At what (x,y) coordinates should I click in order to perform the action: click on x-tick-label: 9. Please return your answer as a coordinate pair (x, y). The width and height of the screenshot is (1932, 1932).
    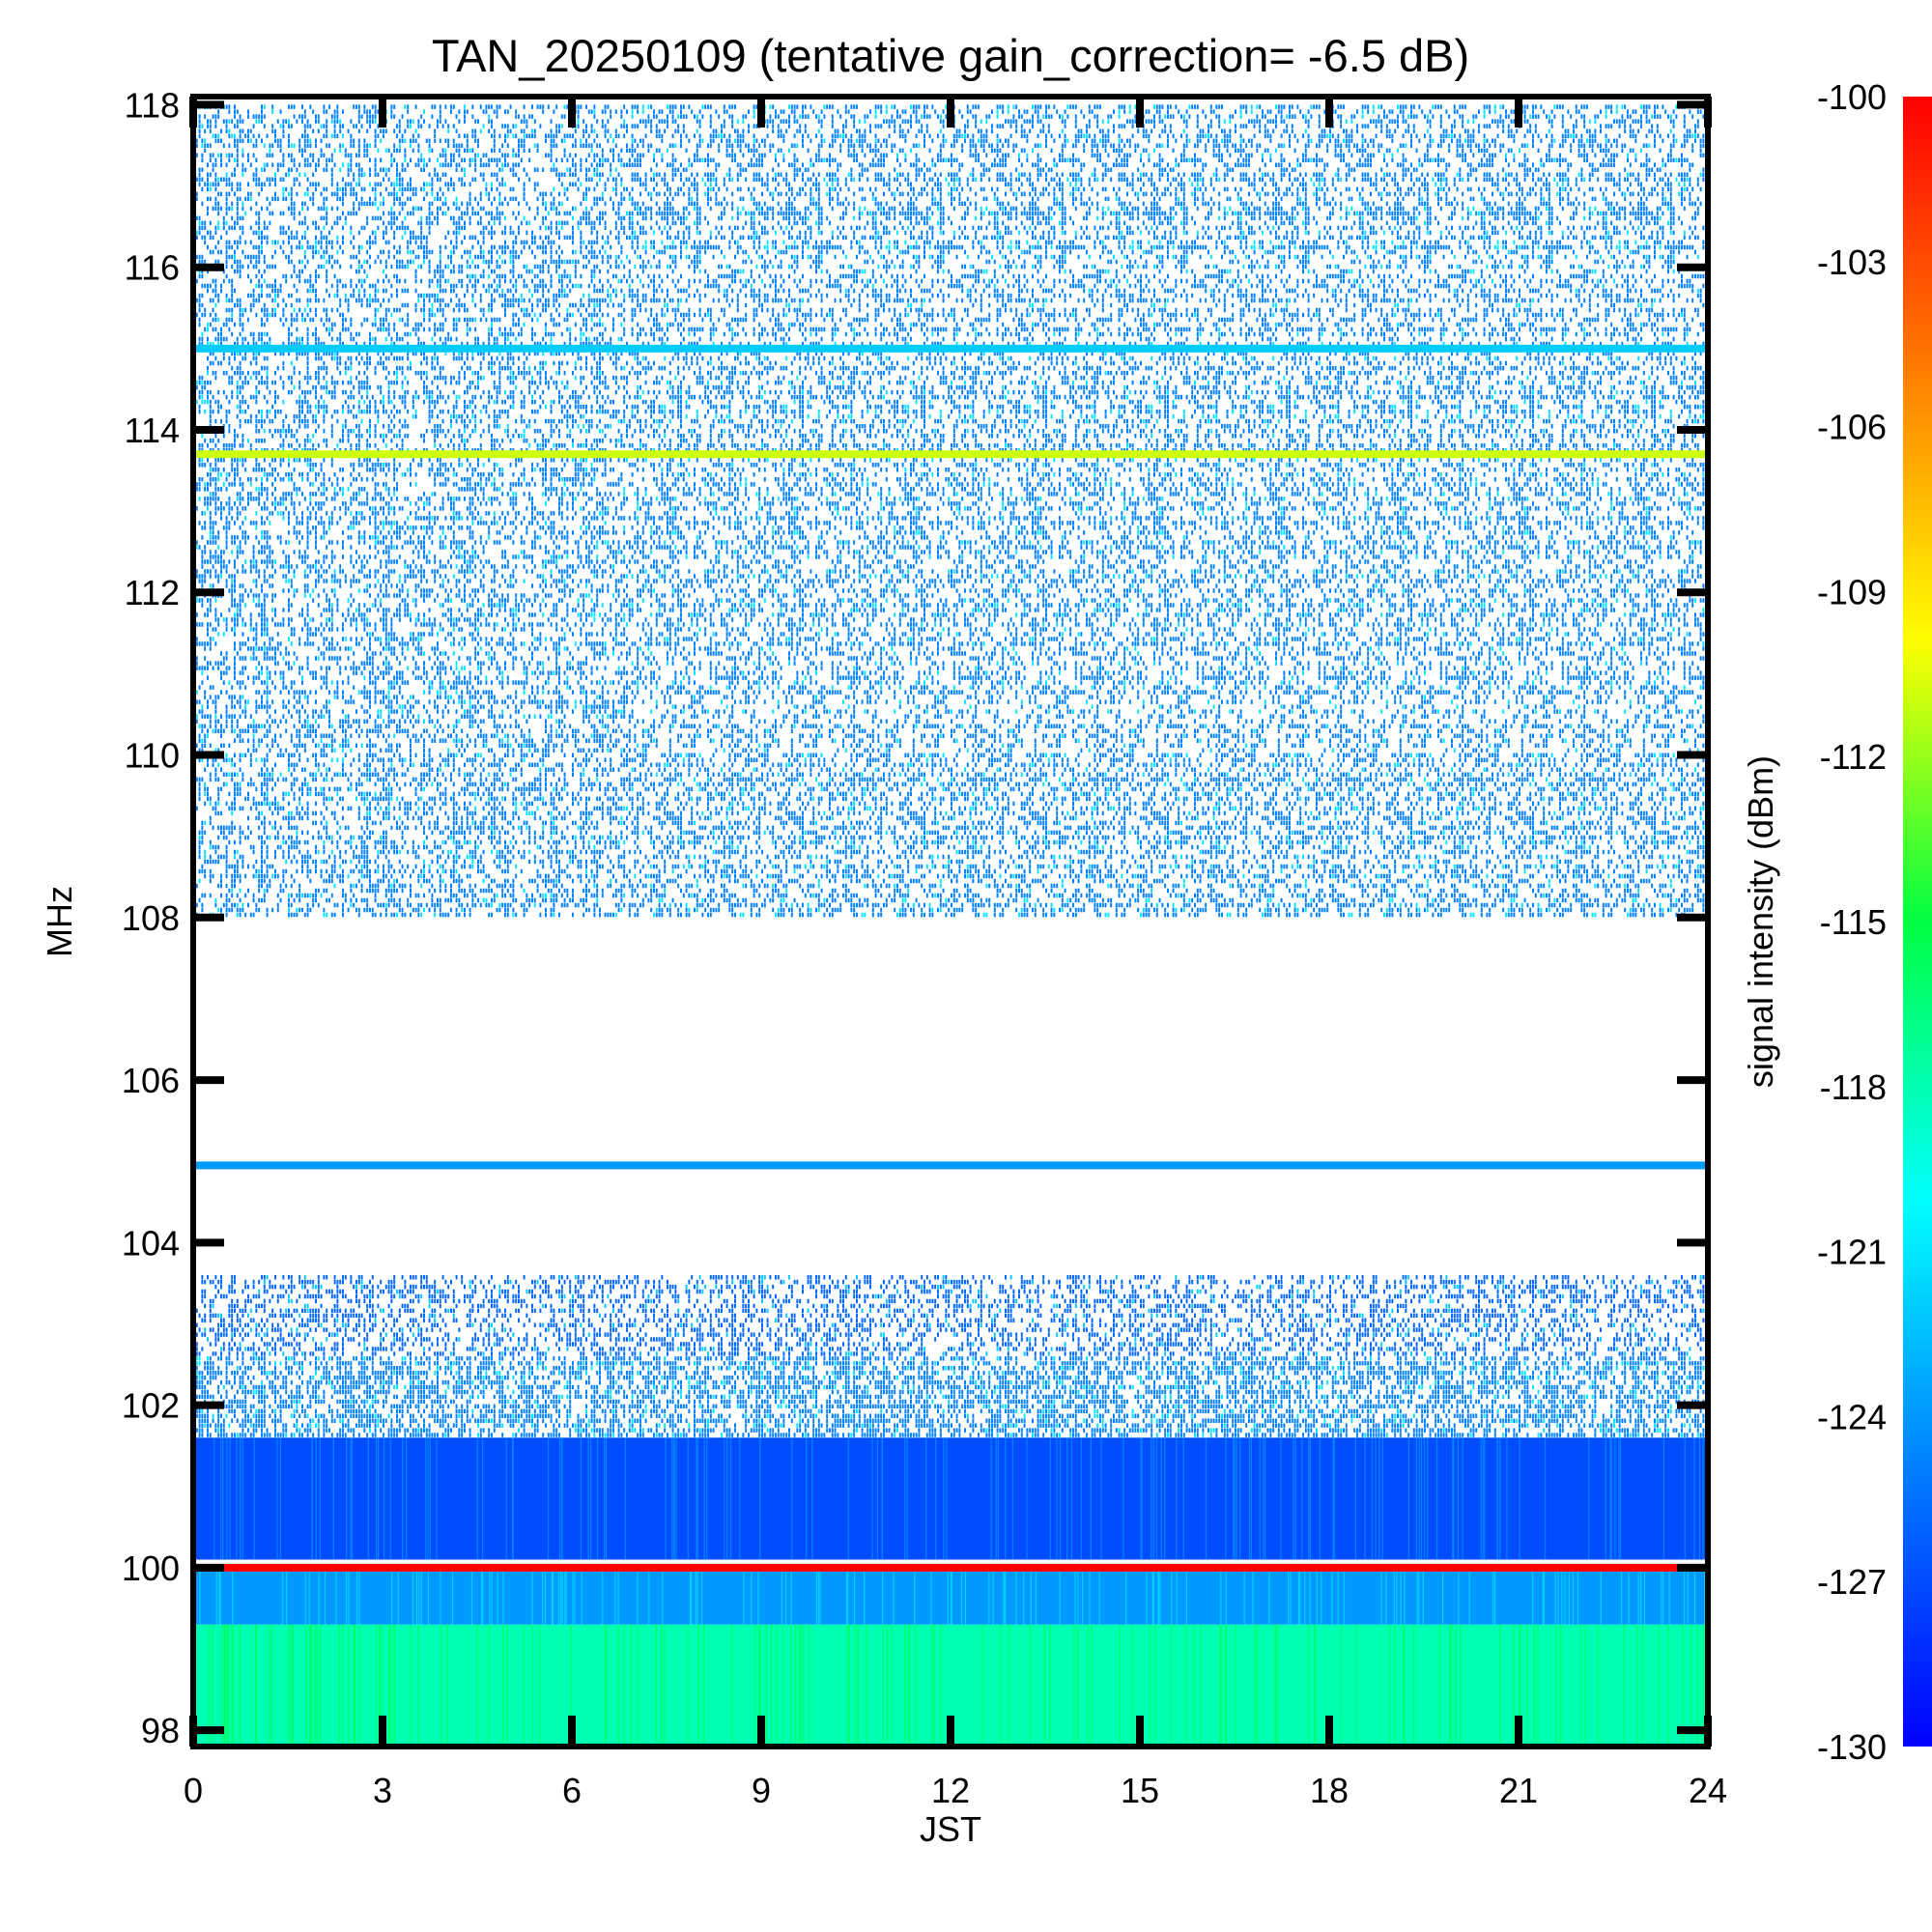
    Looking at the image, I should click on (761, 1790).